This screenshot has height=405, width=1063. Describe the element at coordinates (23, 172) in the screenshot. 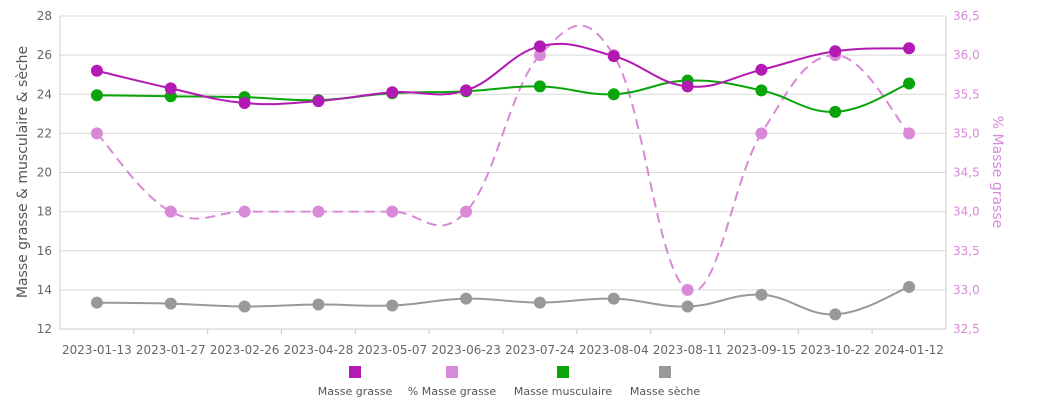

I see `y-axis-left-title: Masse grasse & musculaire & sèche` at that location.